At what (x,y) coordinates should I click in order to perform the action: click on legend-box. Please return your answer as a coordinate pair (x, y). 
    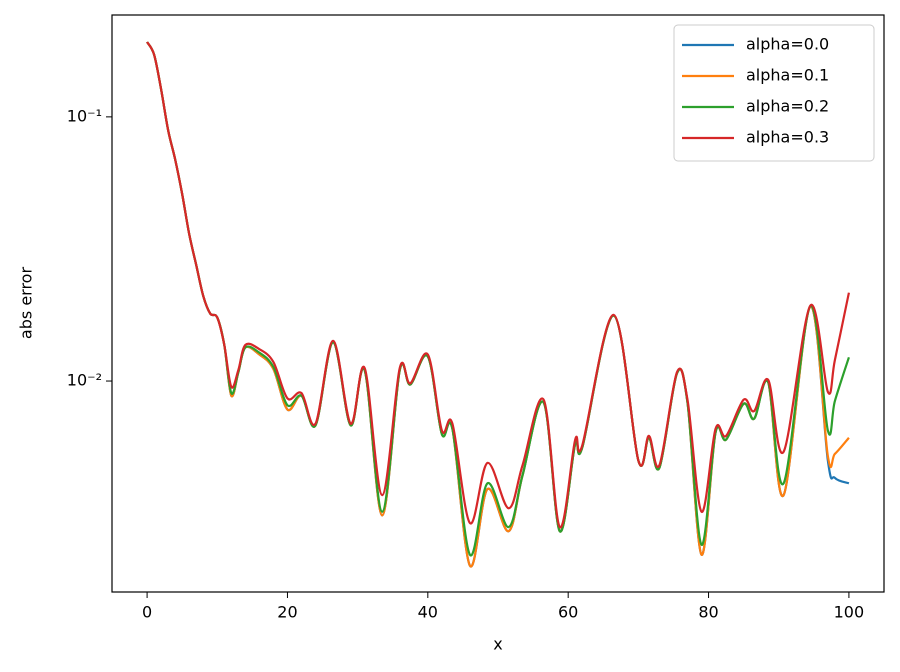
    Looking at the image, I should click on (774, 93).